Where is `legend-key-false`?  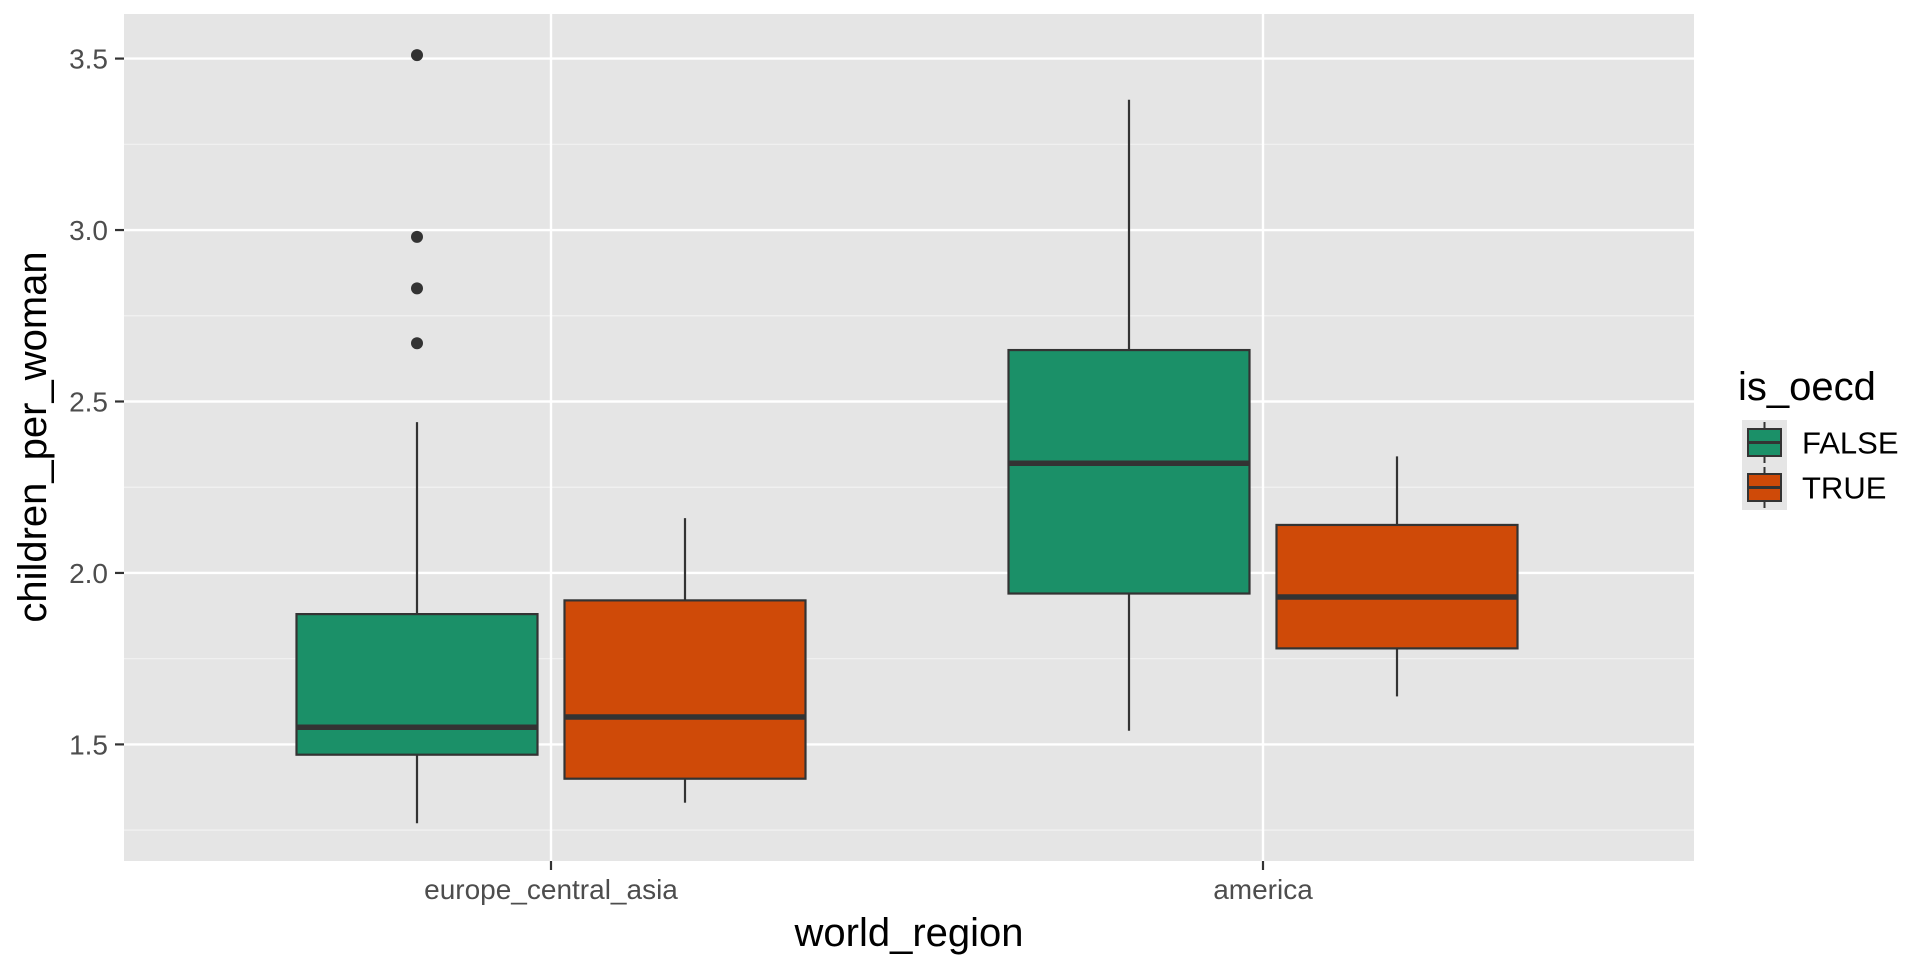
legend-key-false is located at coordinates (1764, 442).